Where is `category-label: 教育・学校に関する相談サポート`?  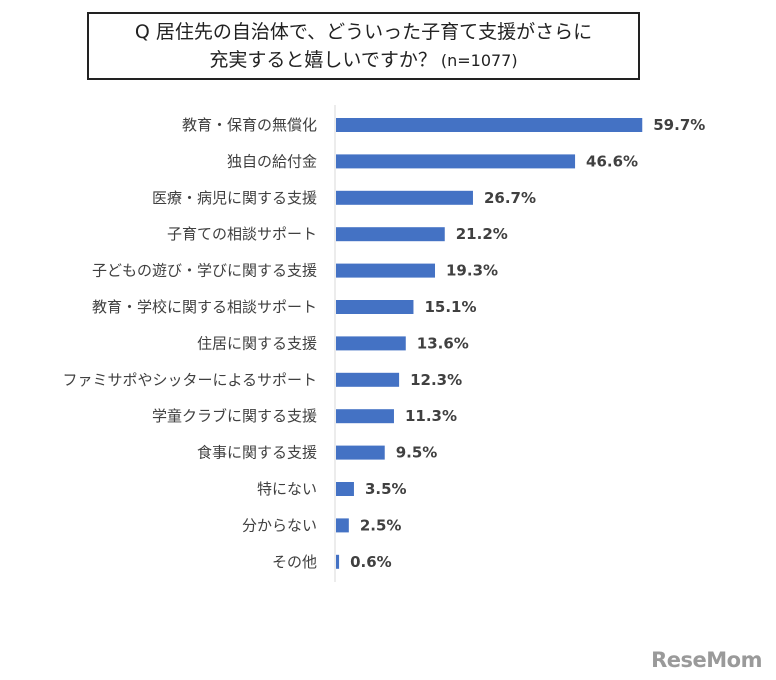 category-label: 教育・学校に関する相談サポート is located at coordinates (204, 307).